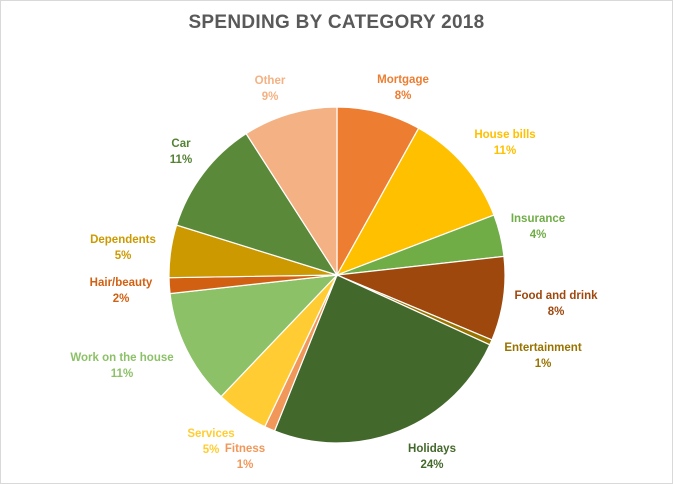 The width and height of the screenshot is (673, 484). I want to click on category-name: Hair/beauty, so click(121, 283).